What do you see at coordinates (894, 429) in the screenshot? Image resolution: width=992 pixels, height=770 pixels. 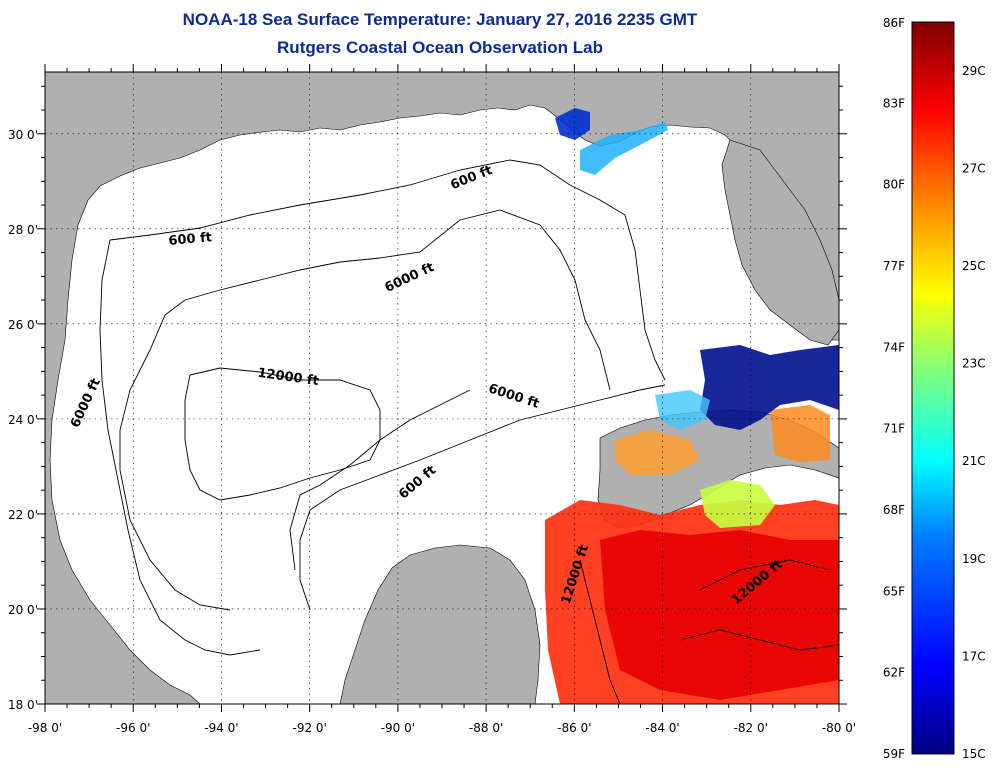 I see `colorbar-label-f: 71F` at bounding box center [894, 429].